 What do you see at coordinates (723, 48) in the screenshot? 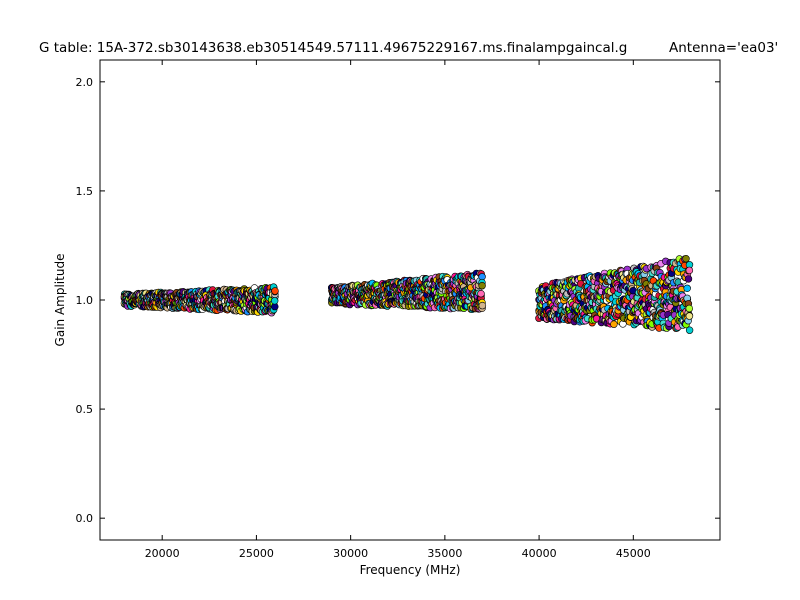
I see `chart-subtitle: Antenna='ea03'` at bounding box center [723, 48].